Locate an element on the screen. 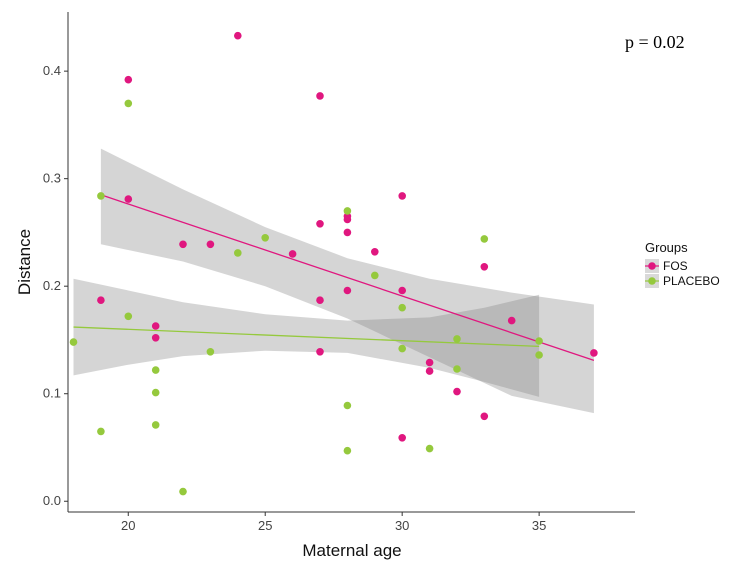 The image size is (744, 569). p-value-annotation: p = 0.02 is located at coordinates (655, 42).